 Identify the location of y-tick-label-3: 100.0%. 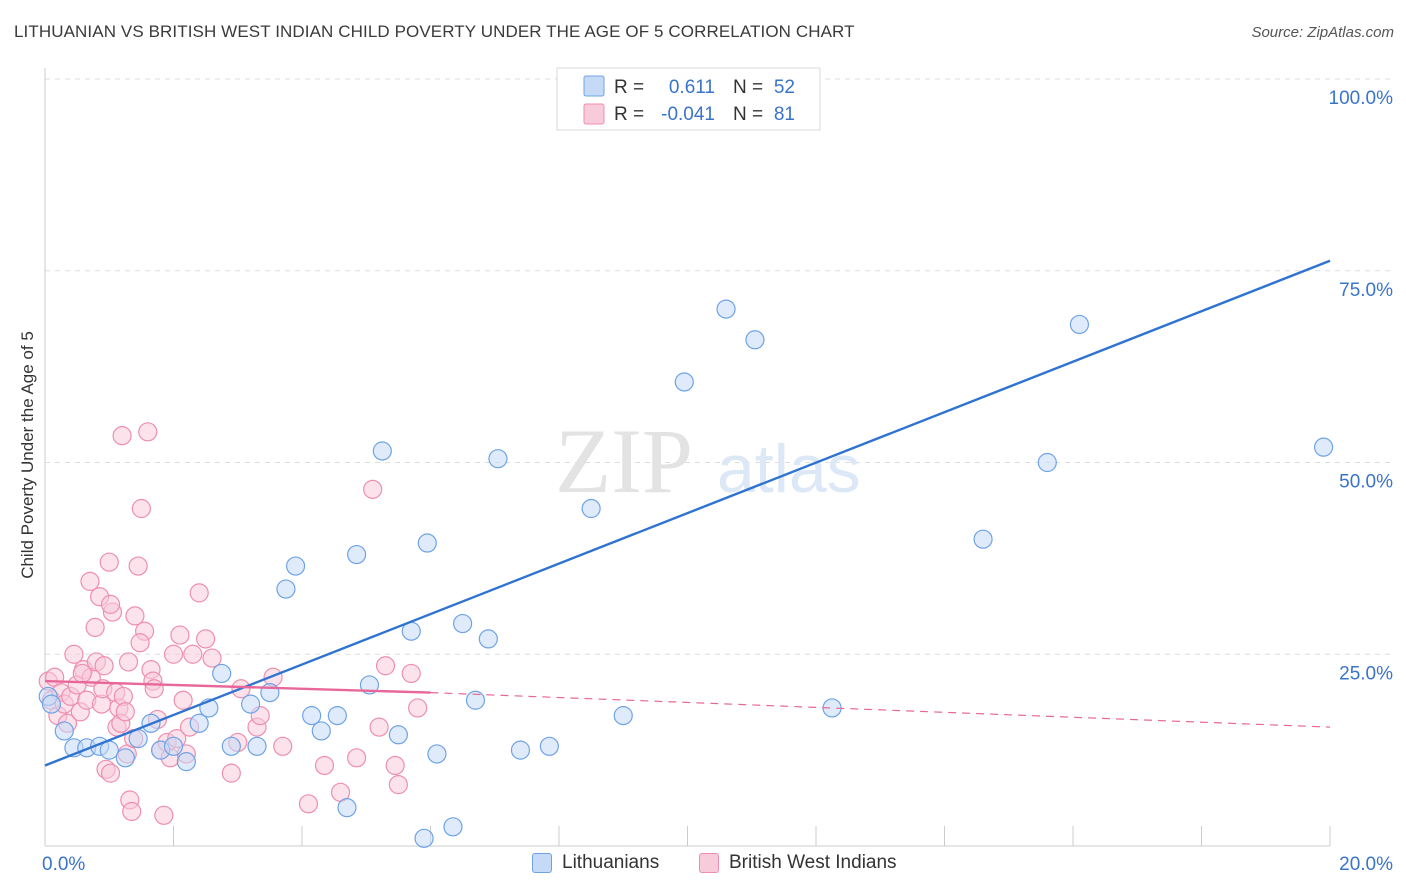
(1361, 98).